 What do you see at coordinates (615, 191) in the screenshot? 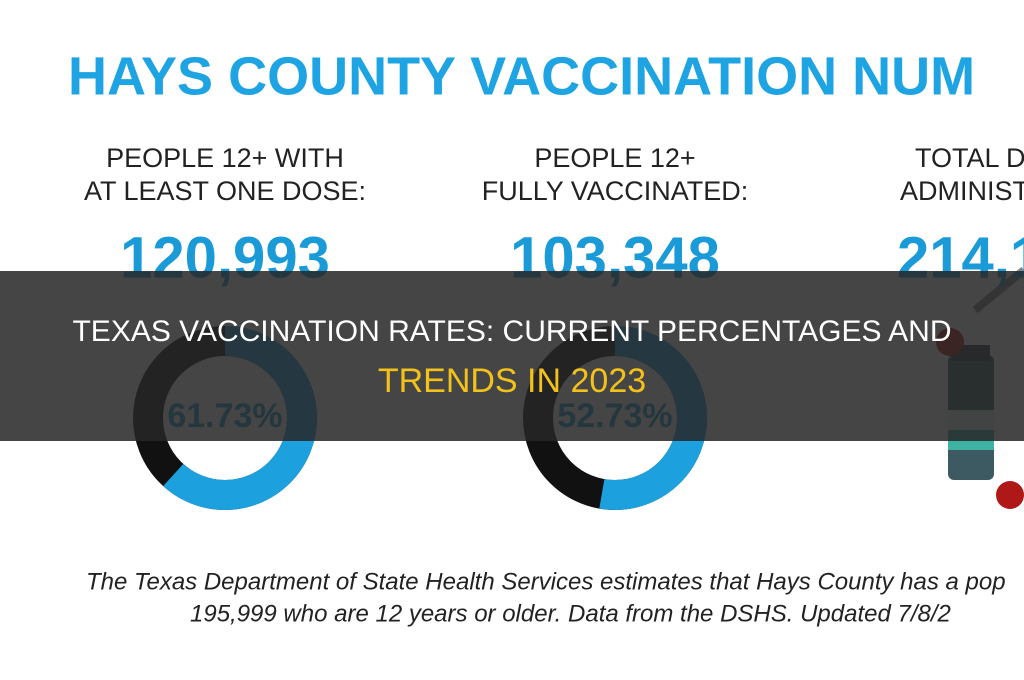
I see `column-heading: FULLY VACCINATED:` at bounding box center [615, 191].